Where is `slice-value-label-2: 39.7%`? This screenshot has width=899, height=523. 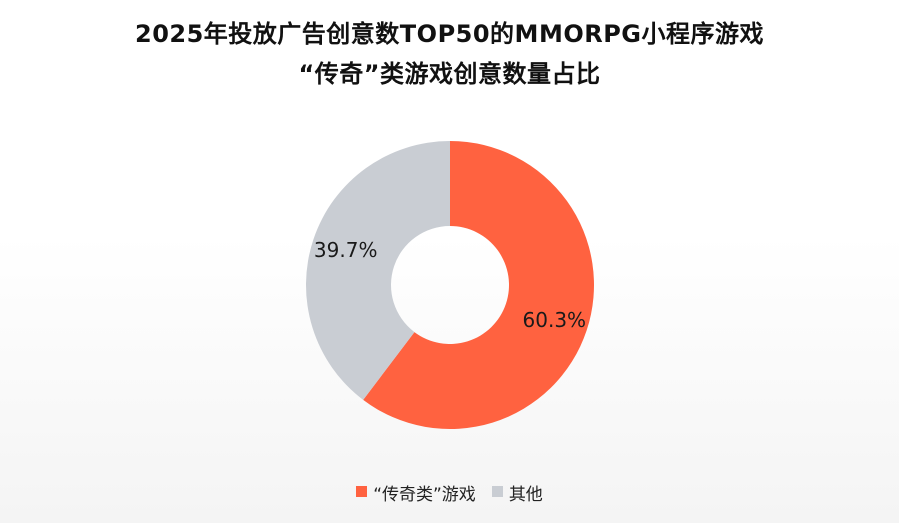 slice-value-label-2: 39.7% is located at coordinates (346, 250).